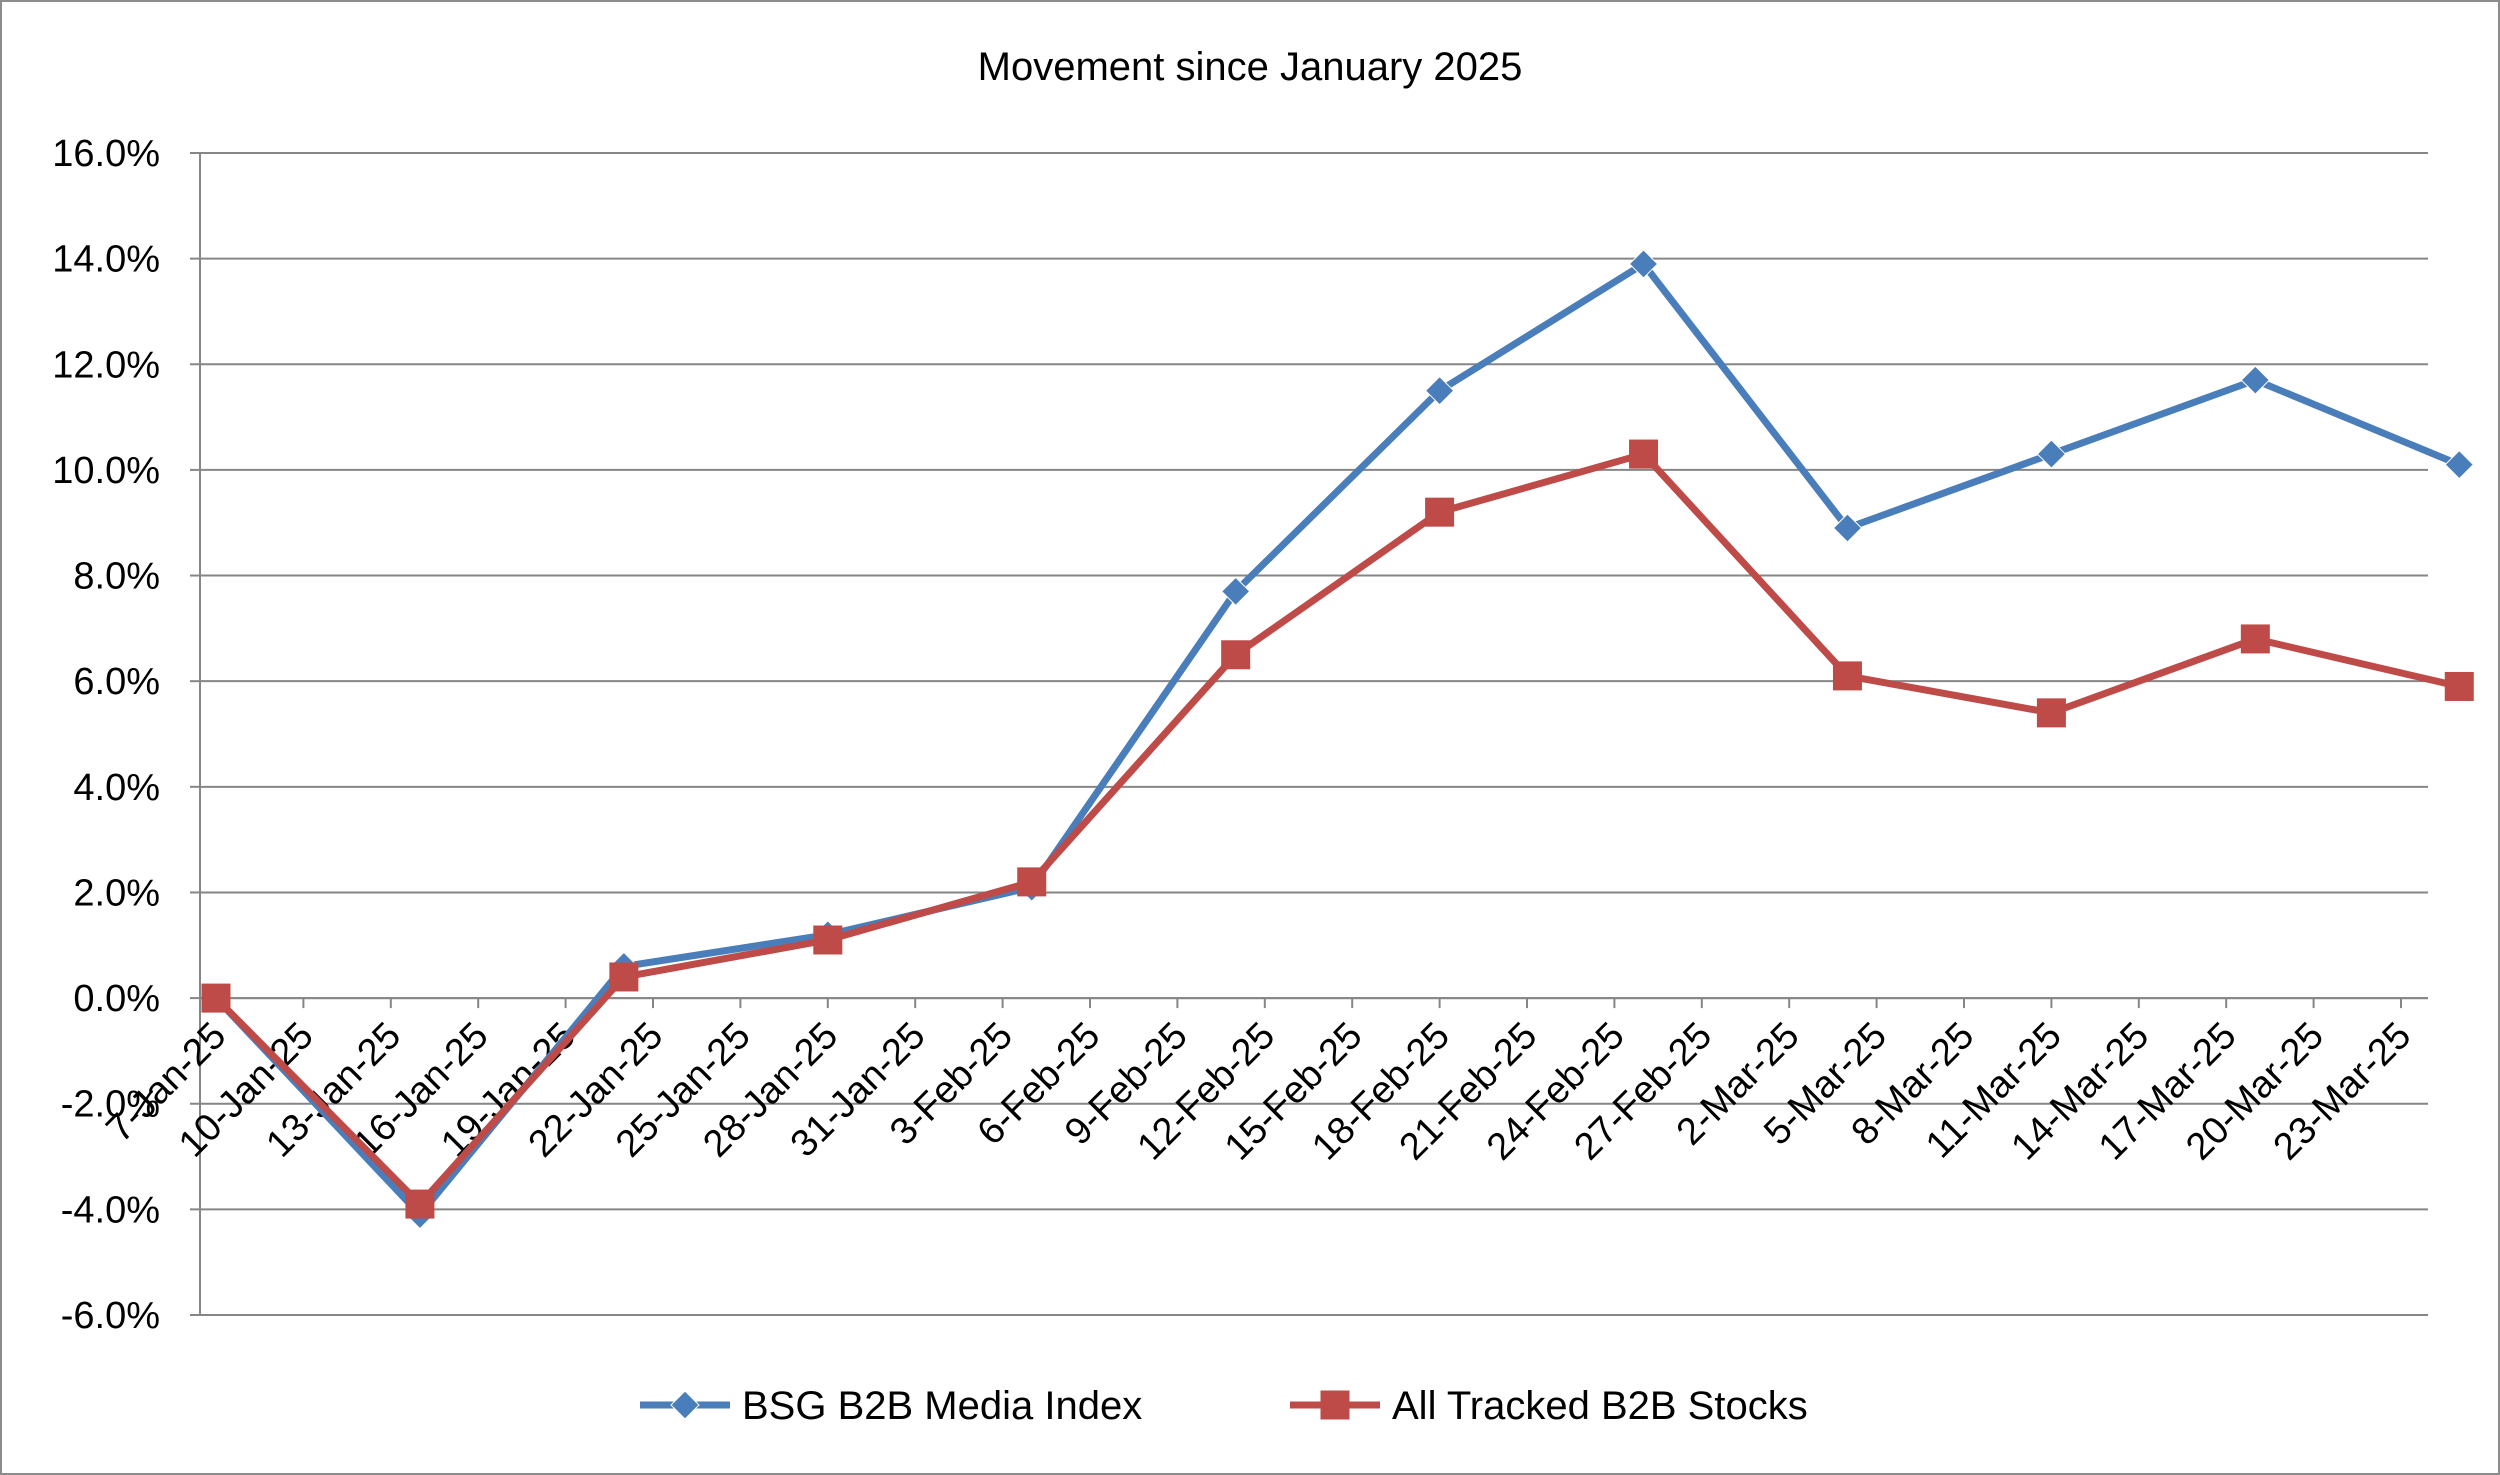 This screenshot has width=2500, height=1475. Describe the element at coordinates (106, 471) in the screenshot. I see `y-tick-label: 10.0%` at that location.